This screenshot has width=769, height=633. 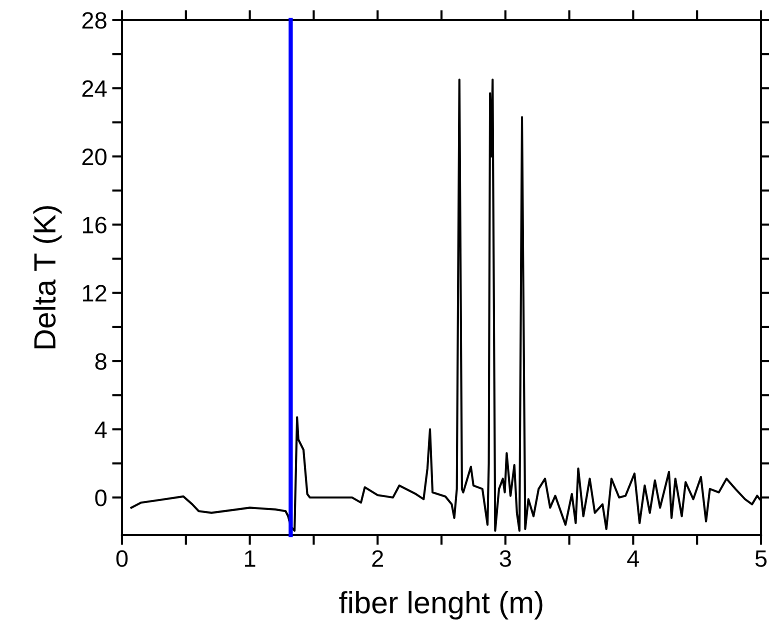 I want to click on y-tick-label: 4, so click(x=100, y=430).